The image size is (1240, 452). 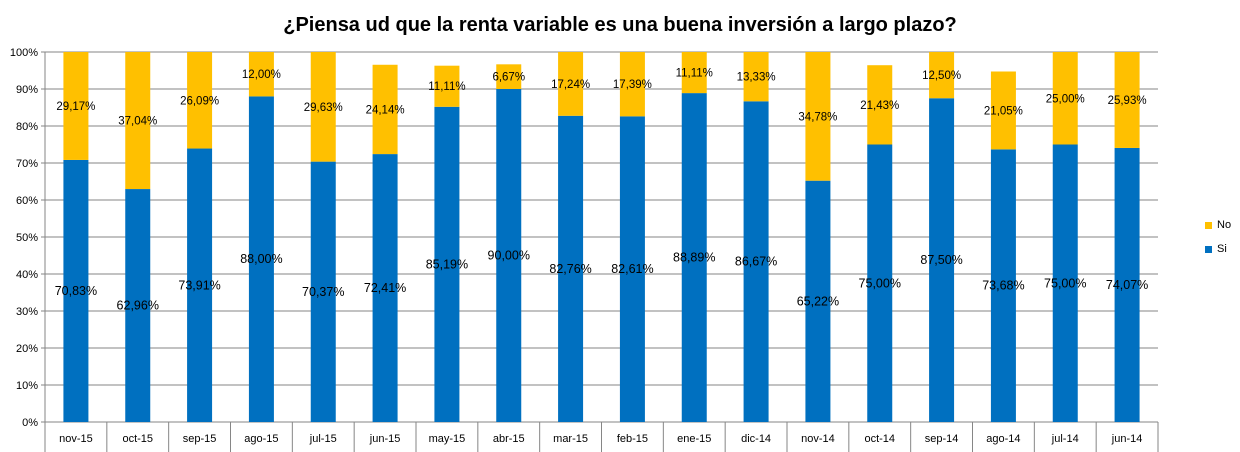 I want to click on y-tick-label: 10%, so click(x=27, y=386).